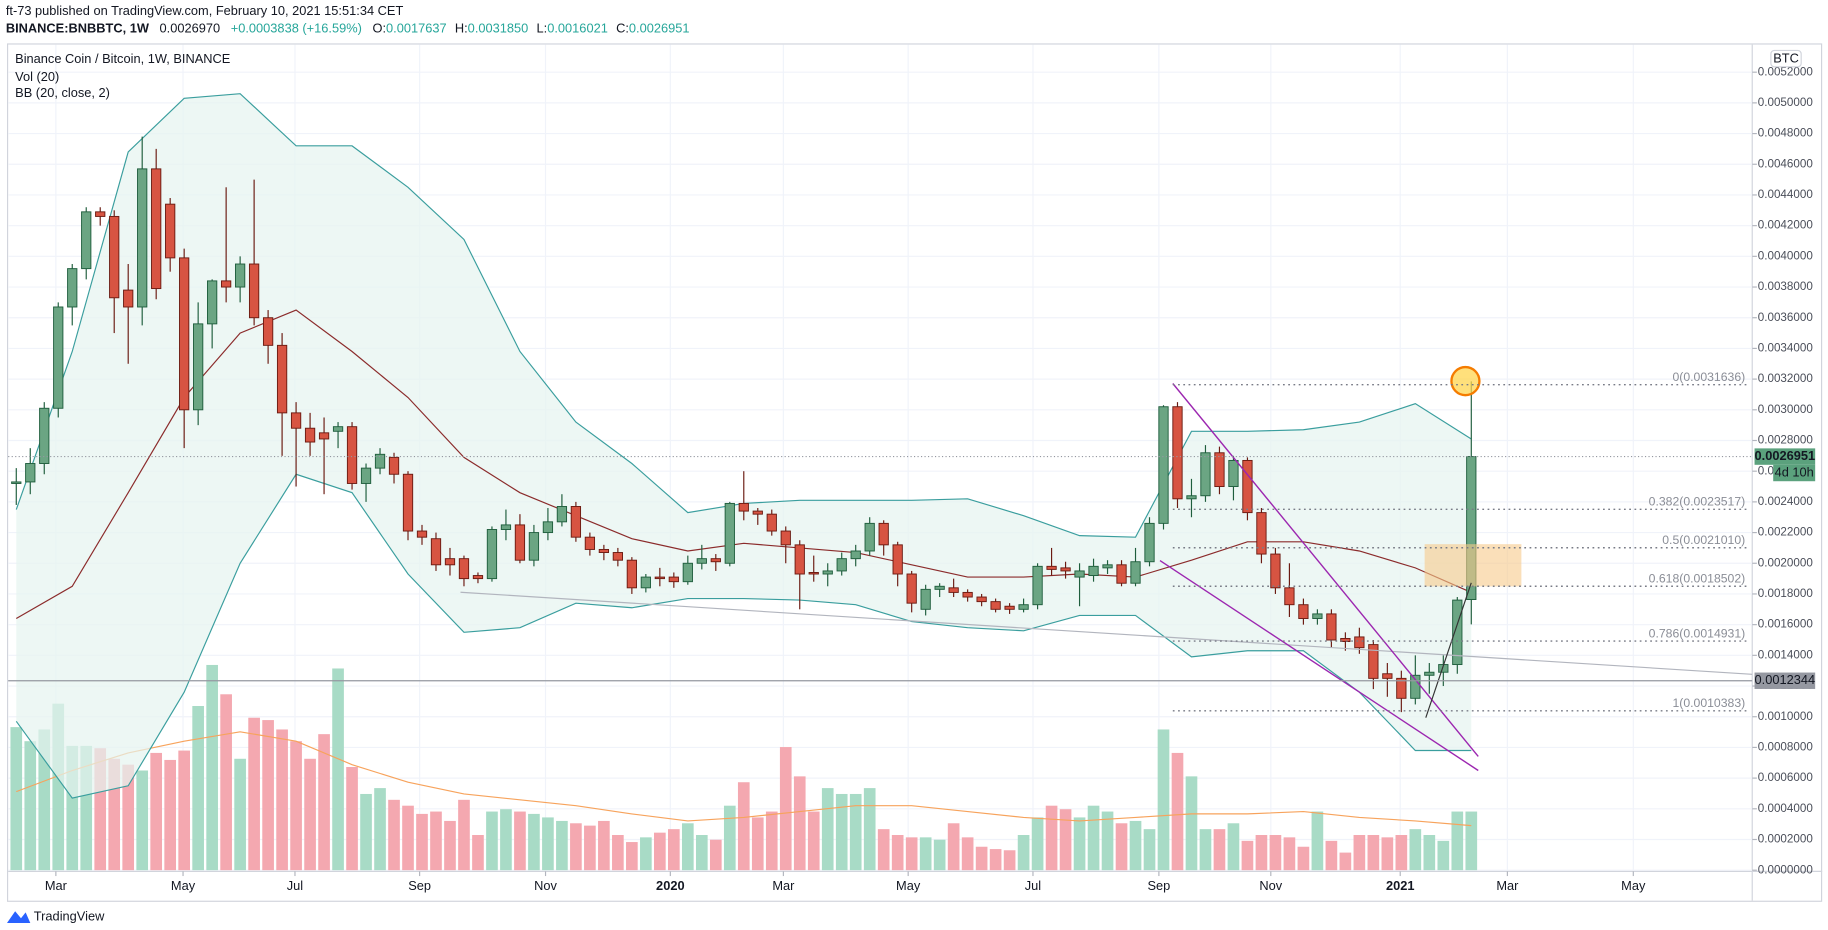 Image resolution: width=1828 pixels, height=930 pixels. Describe the element at coordinates (416, 28) in the screenshot. I see `ohlc-value: 0.0017637` at that location.